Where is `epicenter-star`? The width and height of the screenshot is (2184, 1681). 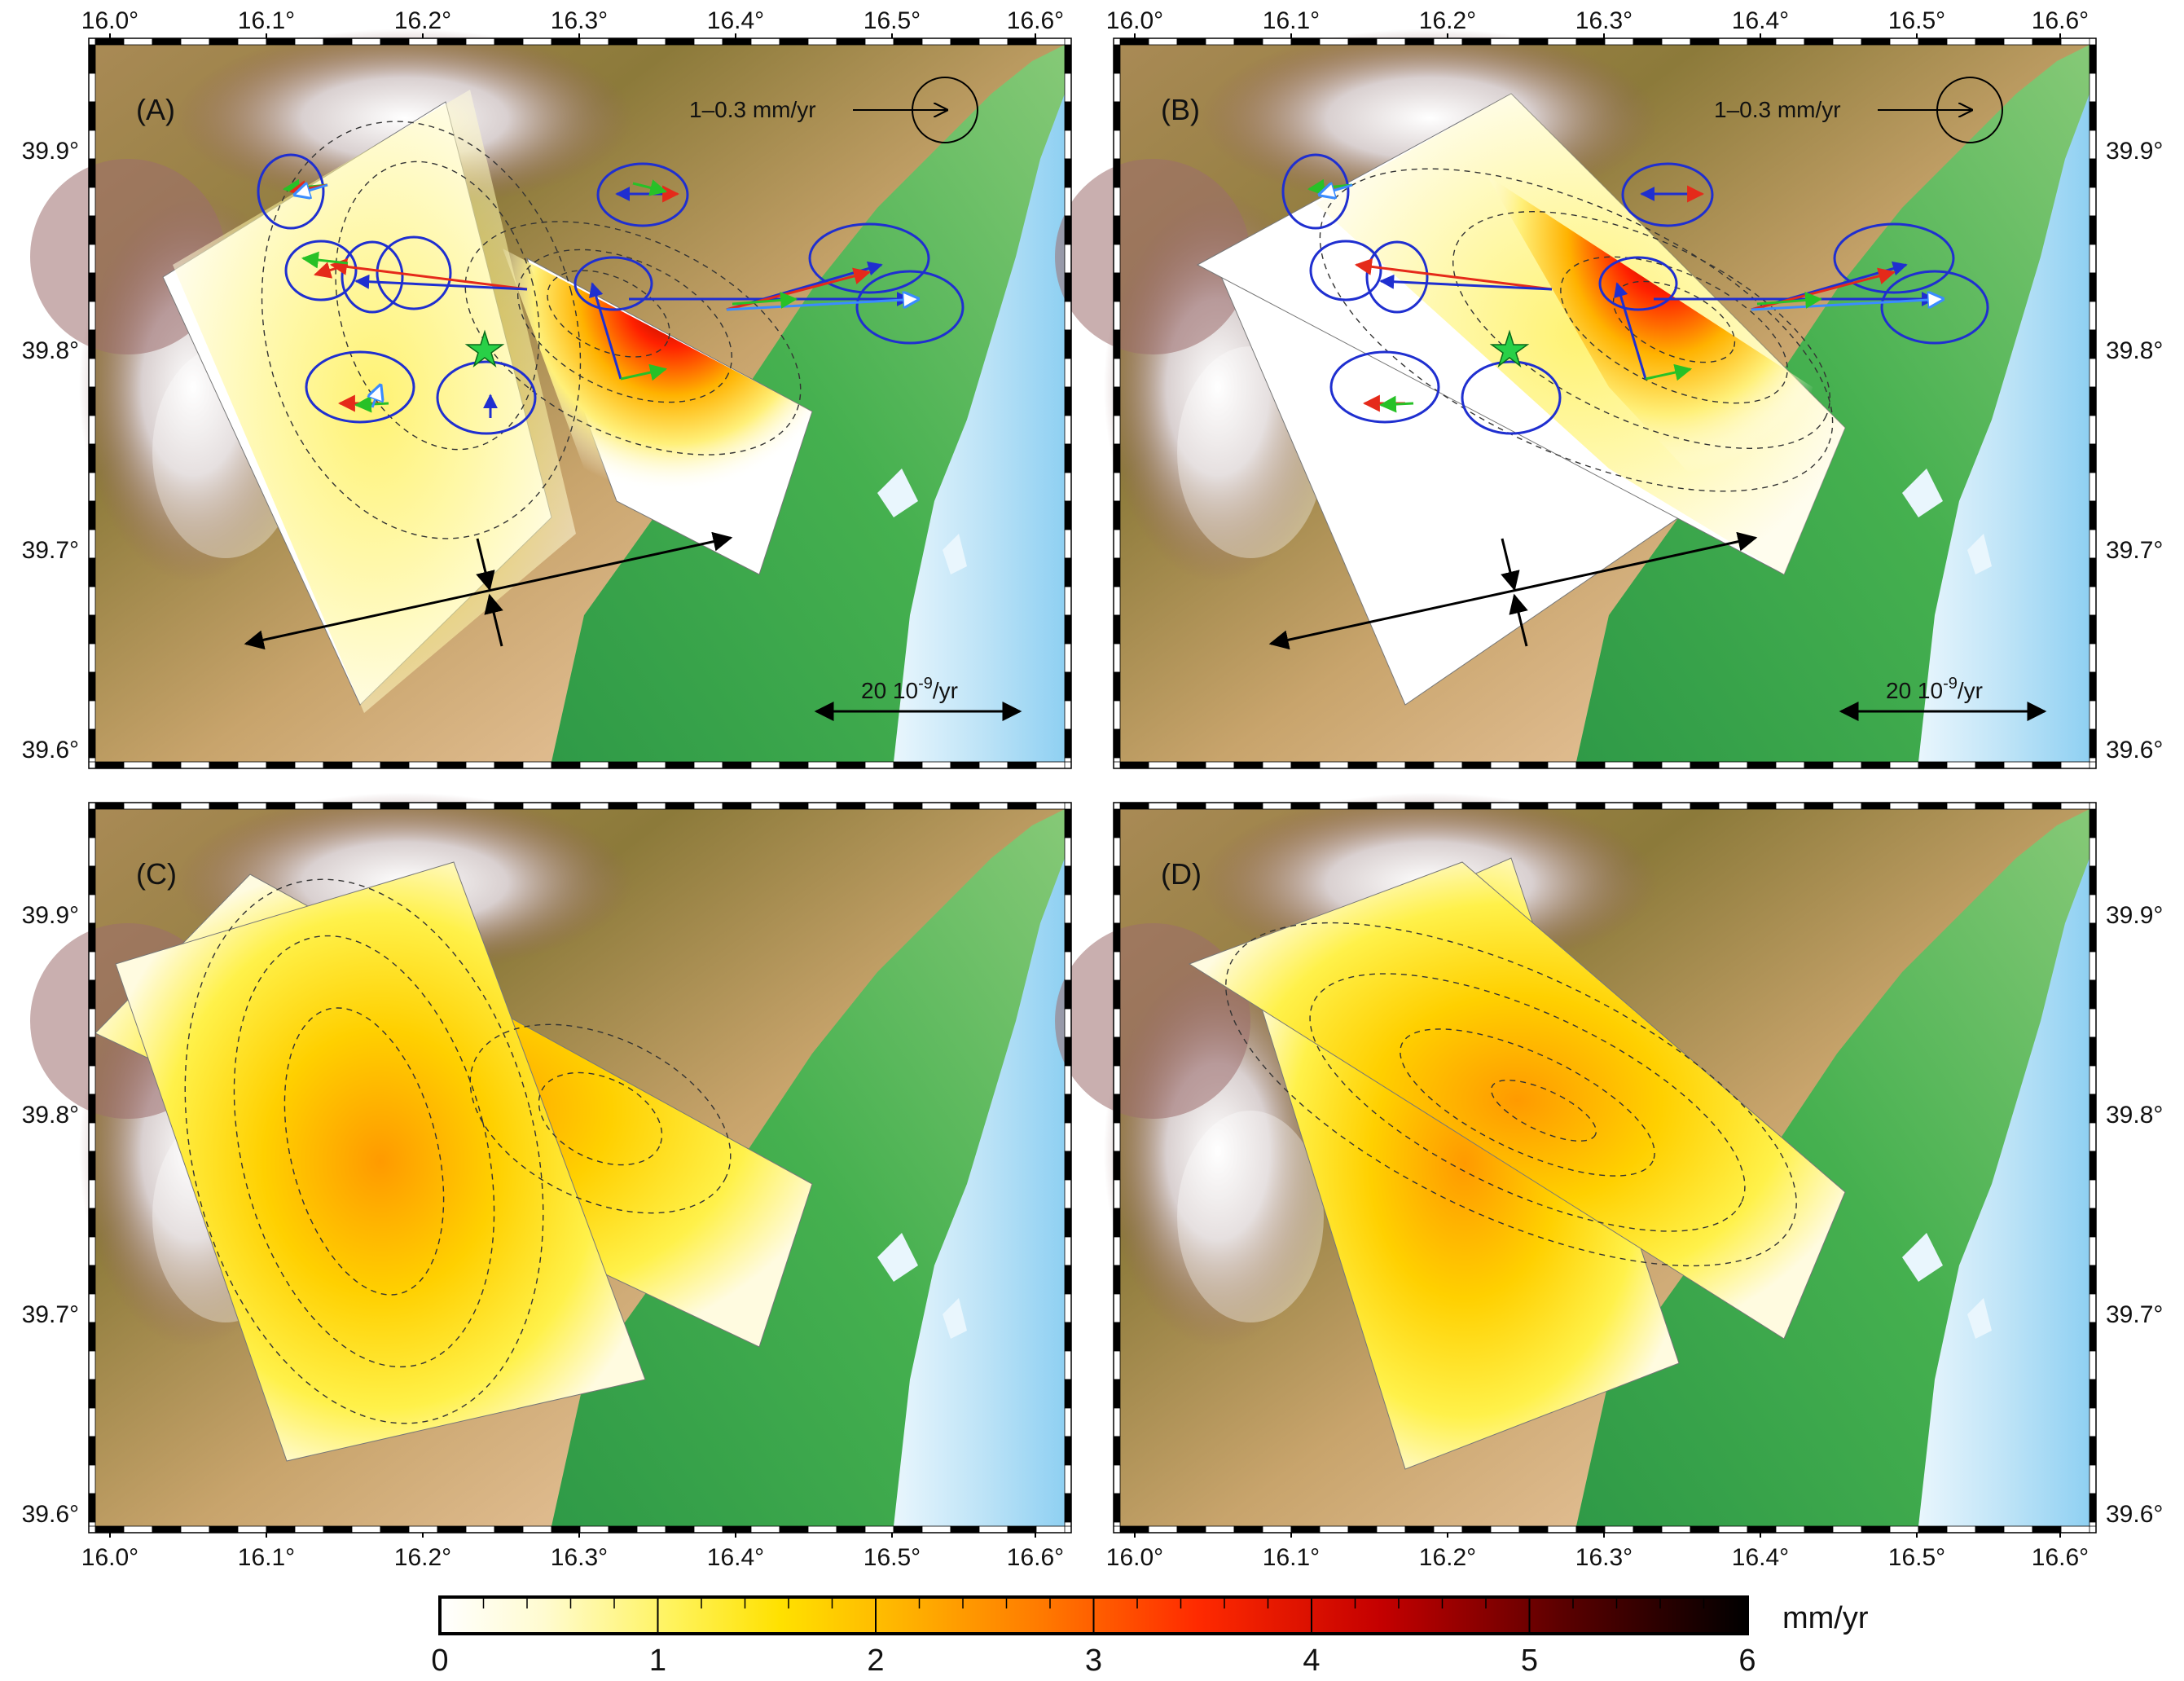
epicenter-star is located at coordinates (484, 348).